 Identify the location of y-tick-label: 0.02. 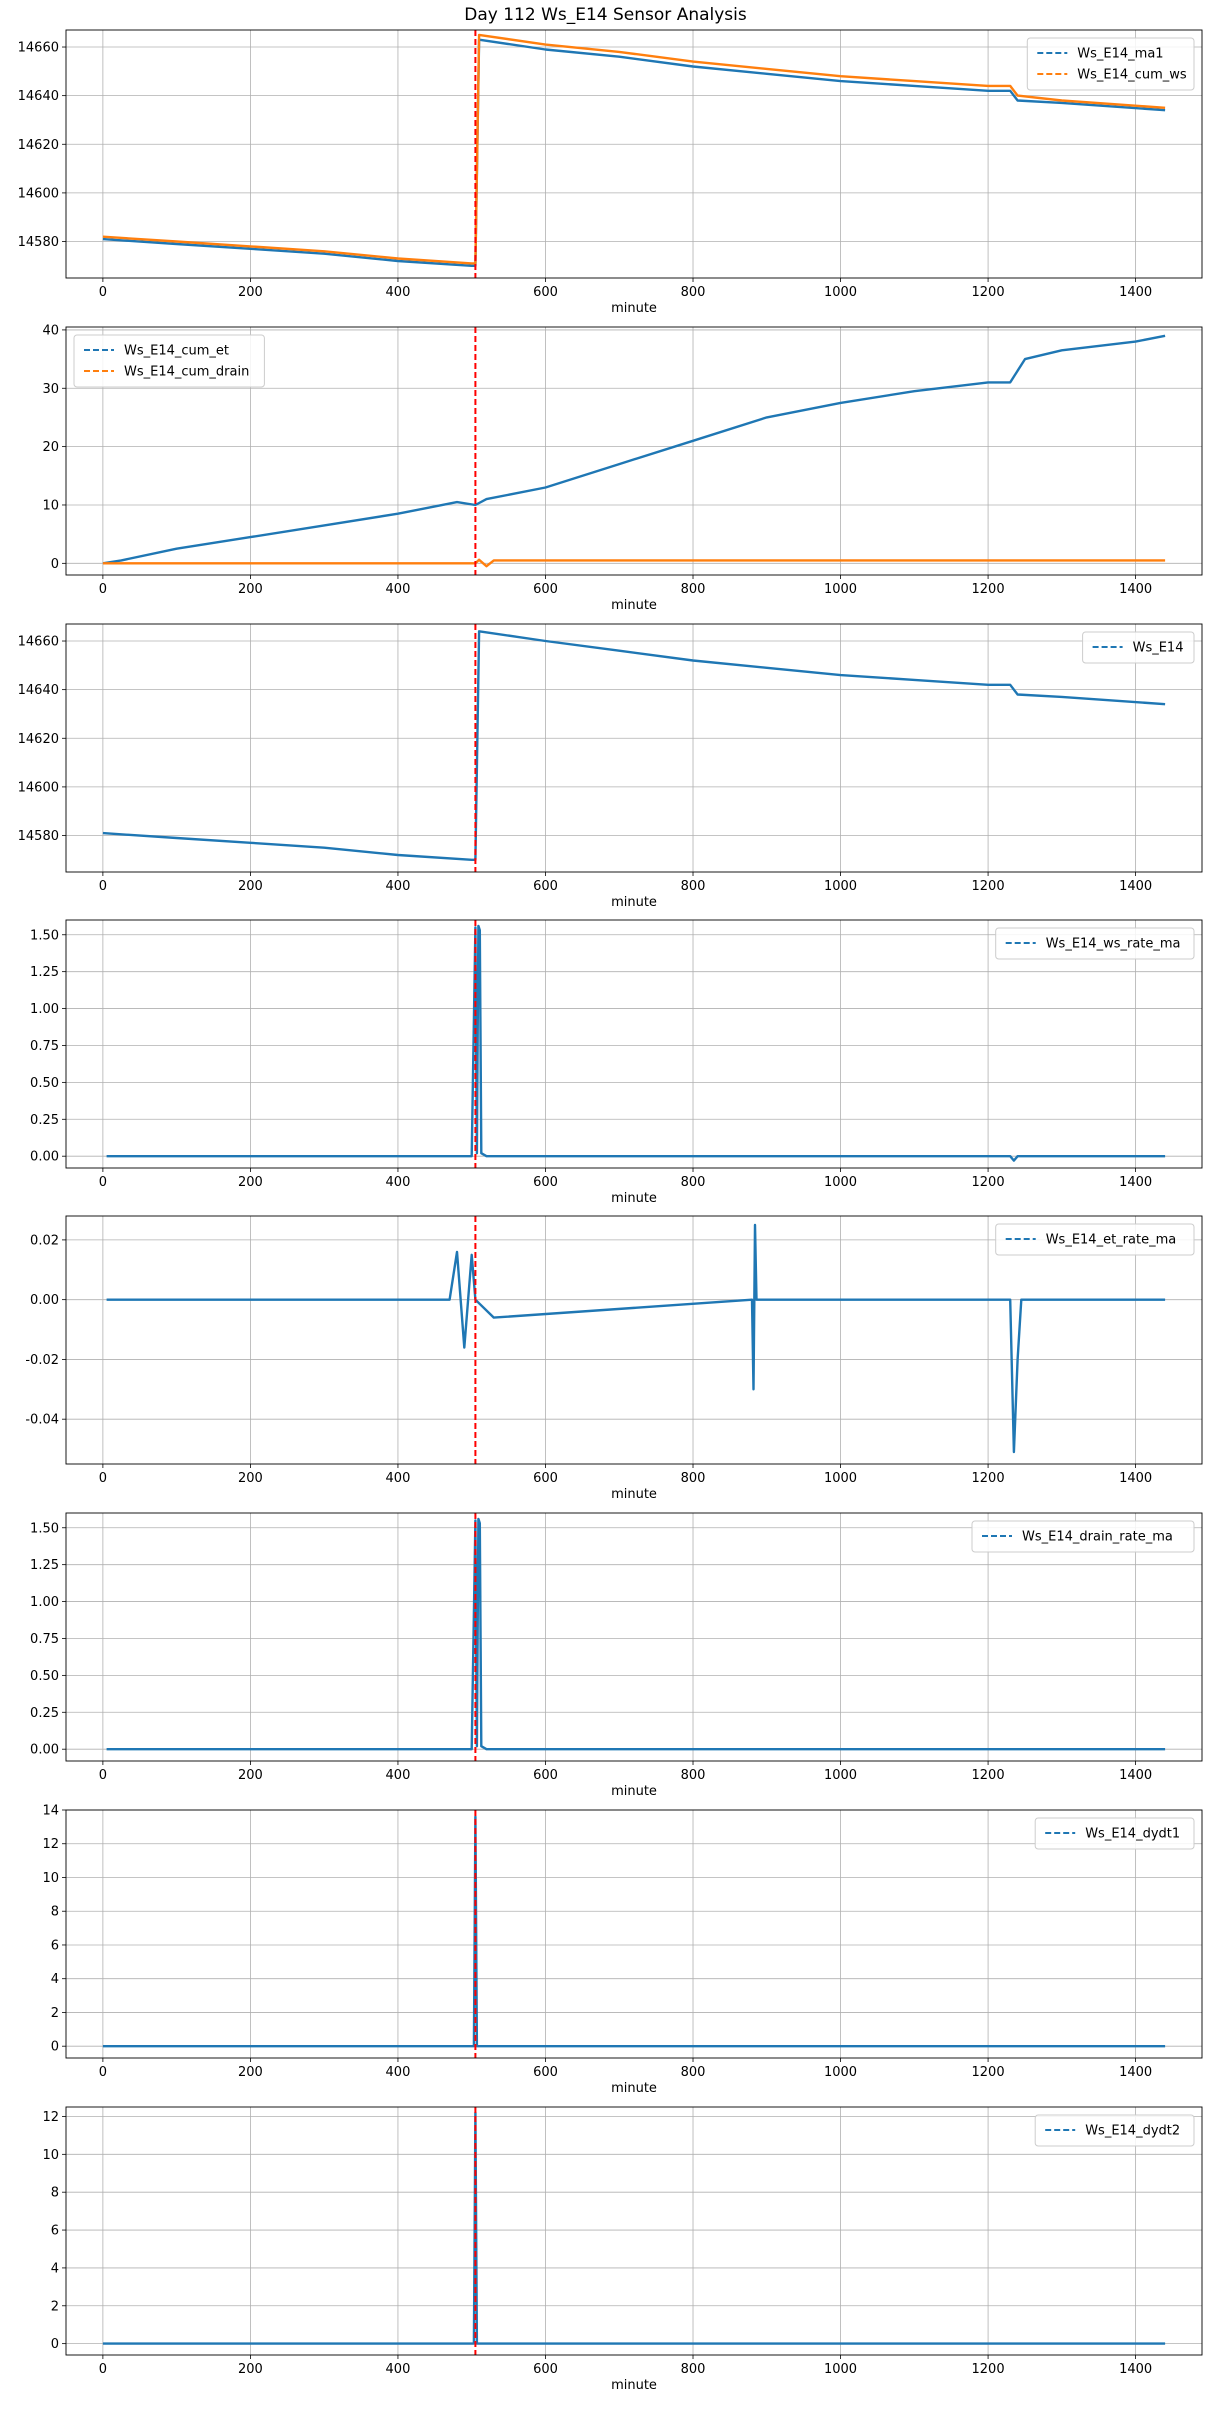
(44, 1240).